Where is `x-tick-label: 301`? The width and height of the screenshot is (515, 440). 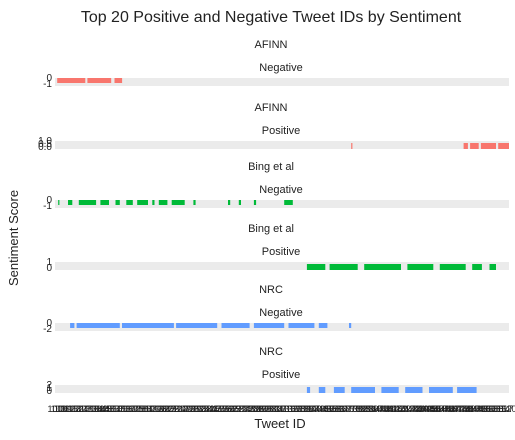
x-tick-label: 301 is located at coordinates (272, 409).